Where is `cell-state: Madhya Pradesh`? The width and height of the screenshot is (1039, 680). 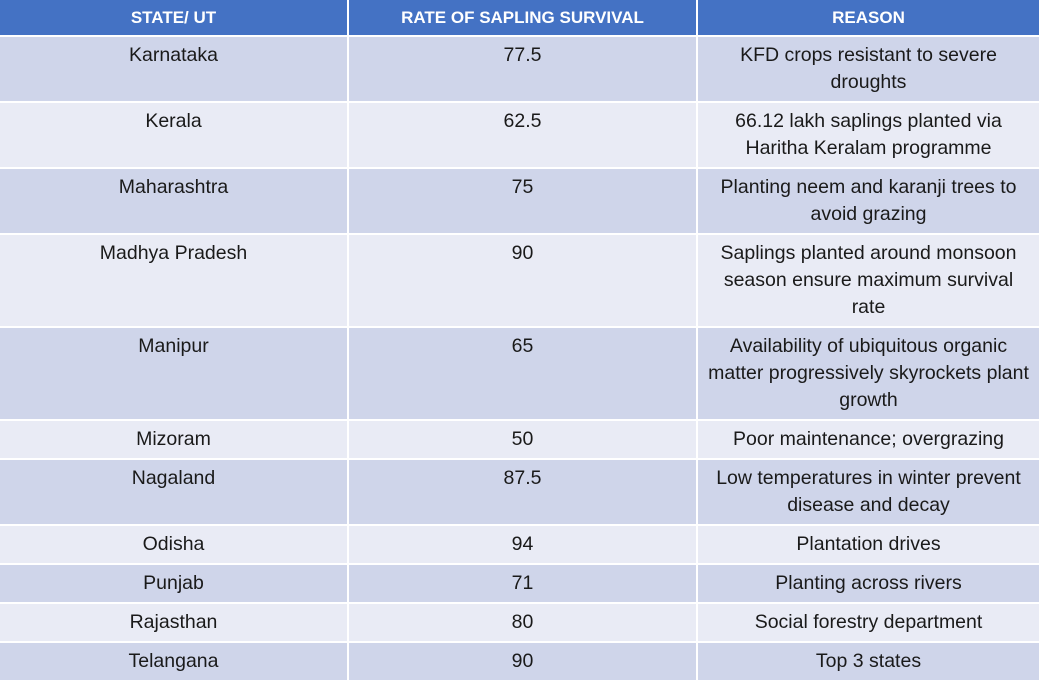 cell-state: Madhya Pradesh is located at coordinates (174, 280).